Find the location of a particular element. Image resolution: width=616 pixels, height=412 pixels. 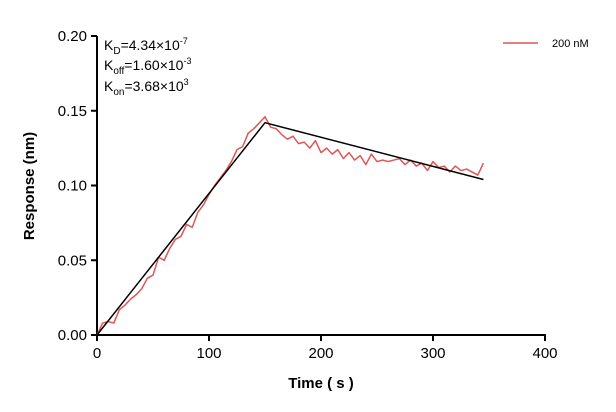

y-tick-label: 0.15 is located at coordinates (72, 111).